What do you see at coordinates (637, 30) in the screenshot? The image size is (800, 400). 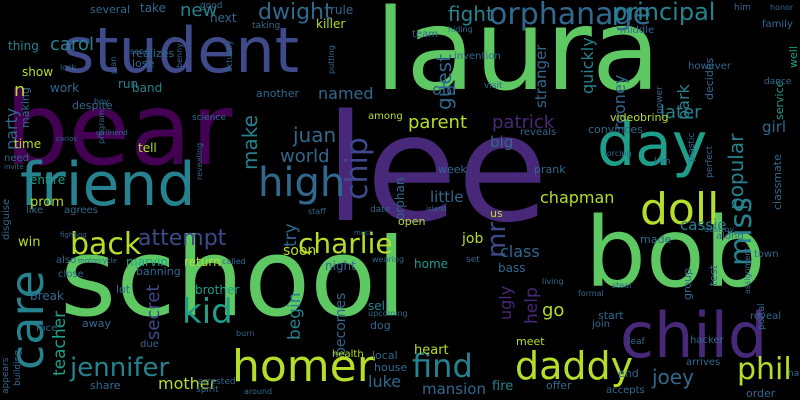 I see `word: middle` at bounding box center [637, 30].